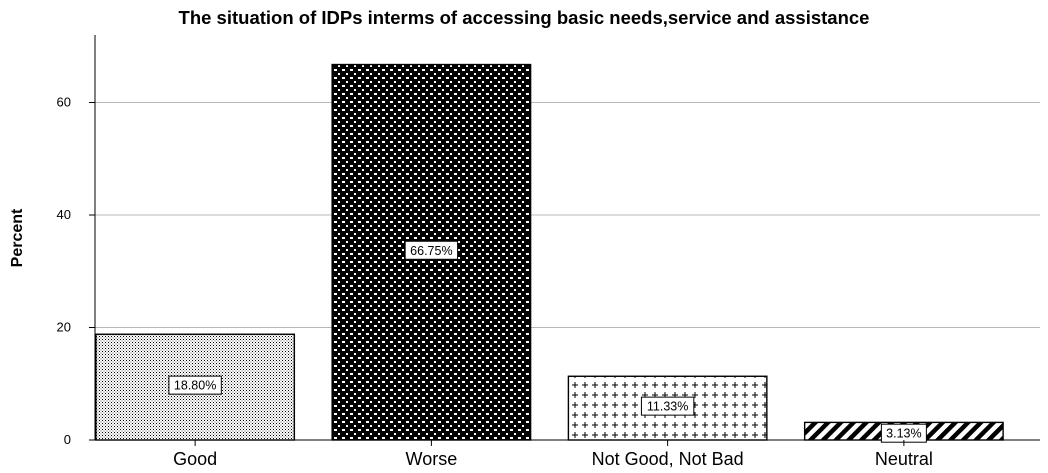 The width and height of the screenshot is (1048, 473). Describe the element at coordinates (432, 458) in the screenshot. I see `x-tick-label: Worse` at that location.